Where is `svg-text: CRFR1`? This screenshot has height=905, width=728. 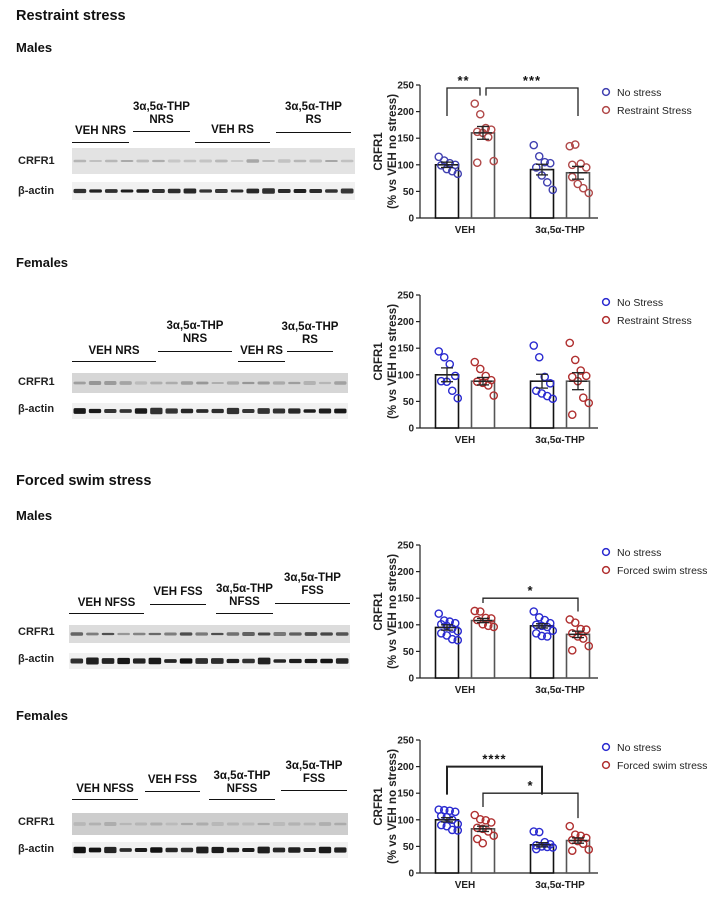 svg-text: CRFR1 is located at coordinates (379, 611).